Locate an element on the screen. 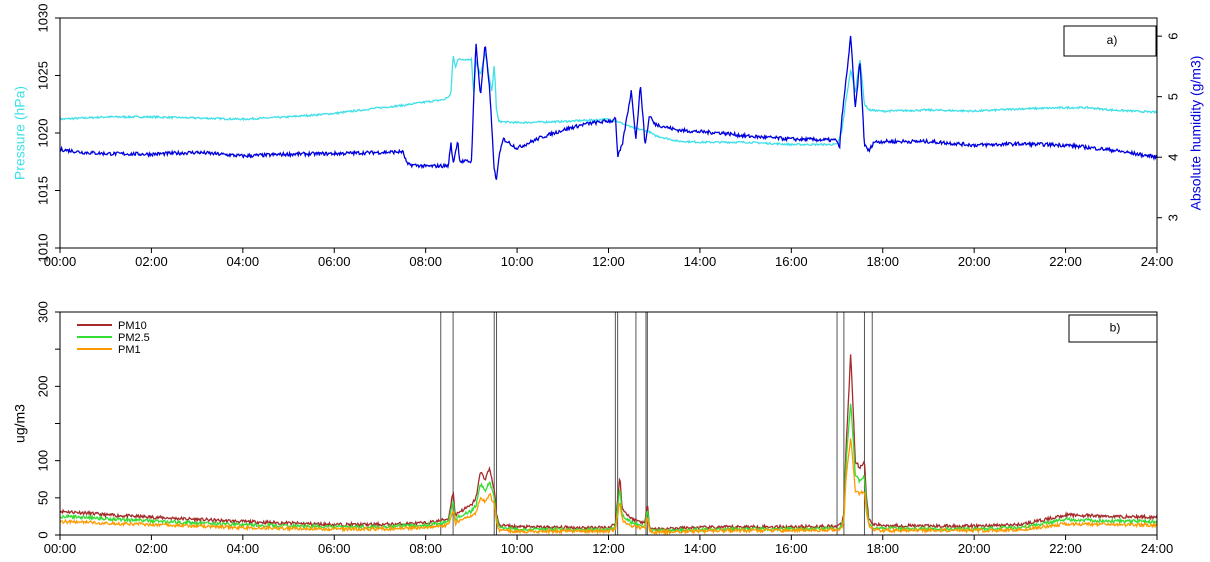 The width and height of the screenshot is (1210, 562). y-axis-title: Pressure (hPa) is located at coordinates (20, 133).